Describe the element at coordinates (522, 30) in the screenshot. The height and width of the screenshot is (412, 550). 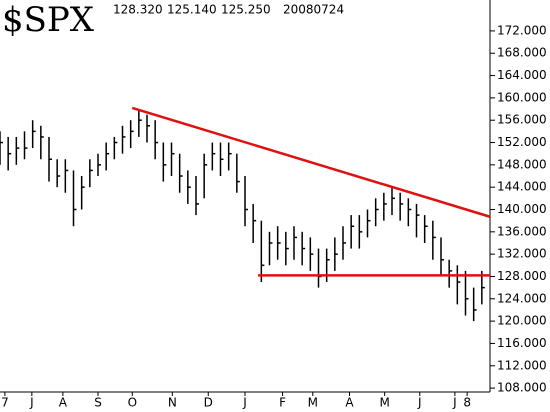
I see `y-tick-label: 172.000` at that location.